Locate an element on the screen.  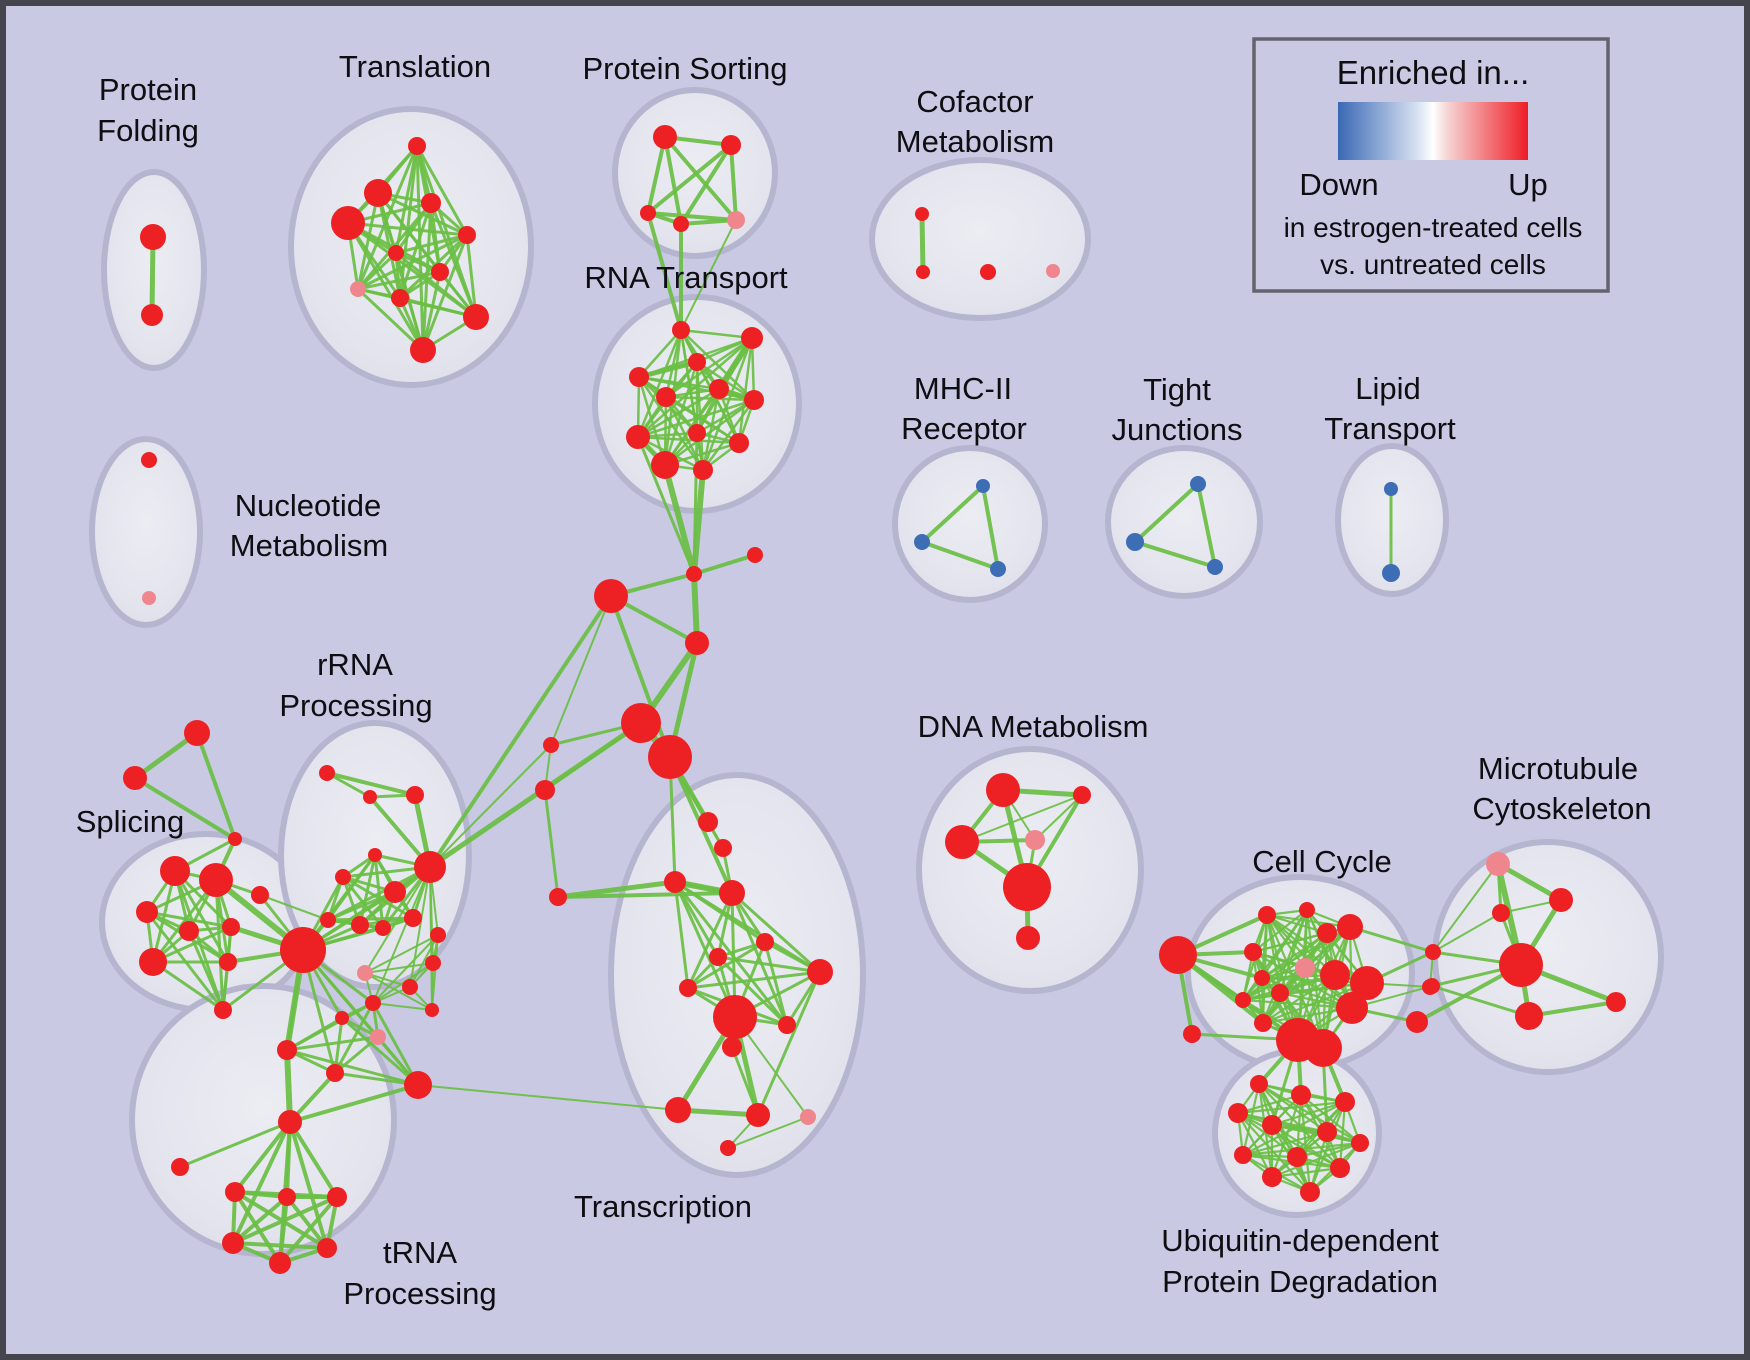
node-t7 is located at coordinates (440, 272).